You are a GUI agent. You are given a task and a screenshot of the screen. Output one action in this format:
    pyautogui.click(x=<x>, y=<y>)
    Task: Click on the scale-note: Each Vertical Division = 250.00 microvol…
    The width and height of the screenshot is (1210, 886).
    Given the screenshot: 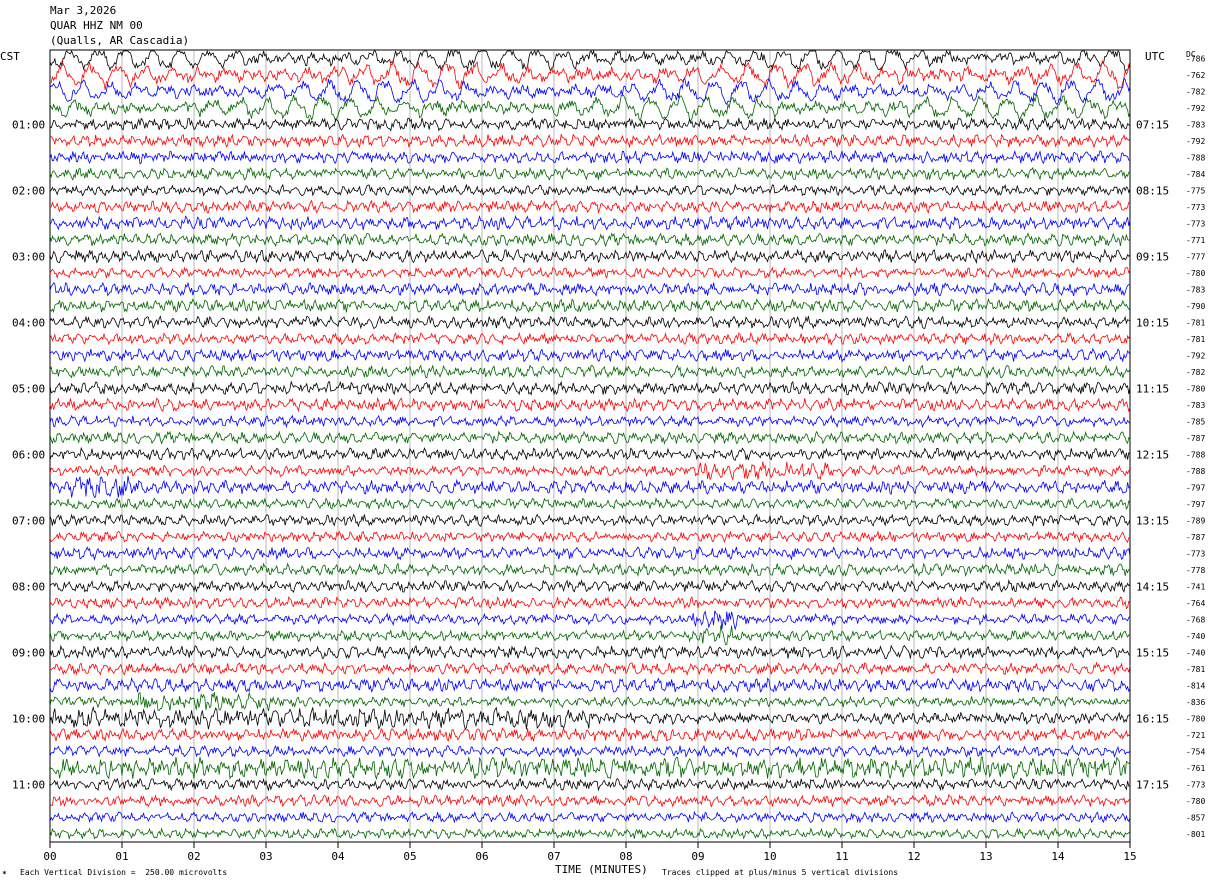 What is the action you would take?
    pyautogui.click(x=124, y=872)
    